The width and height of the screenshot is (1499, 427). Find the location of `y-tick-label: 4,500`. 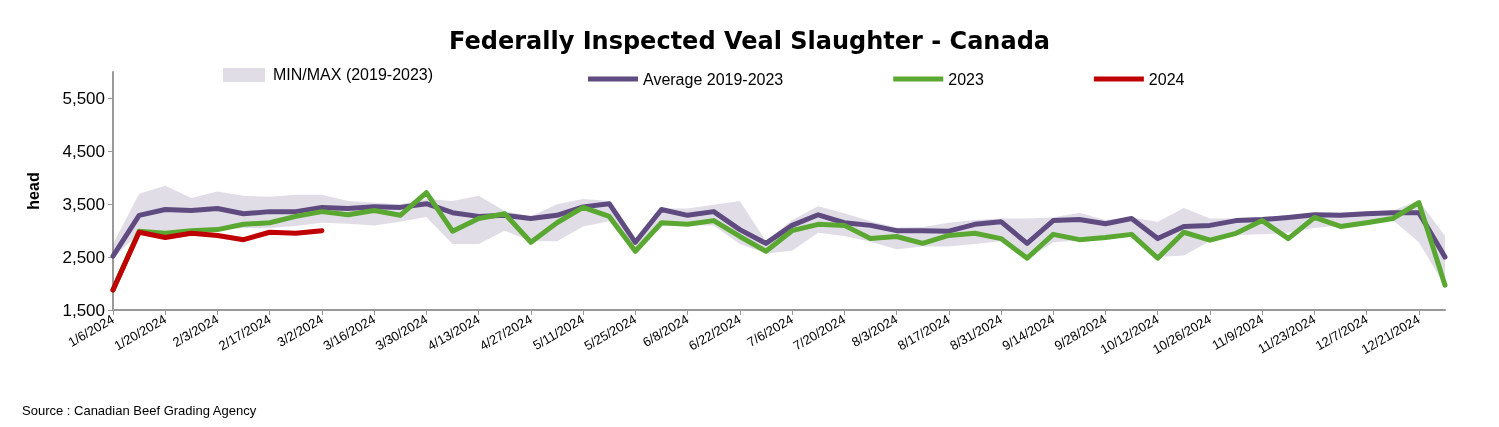

y-tick-label: 4,500 is located at coordinates (83, 151).